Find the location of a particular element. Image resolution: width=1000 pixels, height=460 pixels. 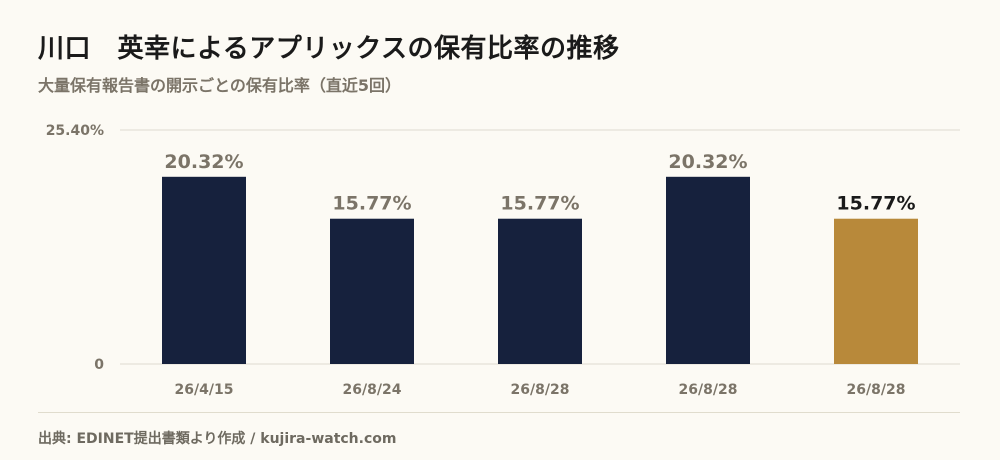

x-tick-label: 26/4/15 is located at coordinates (204, 390).